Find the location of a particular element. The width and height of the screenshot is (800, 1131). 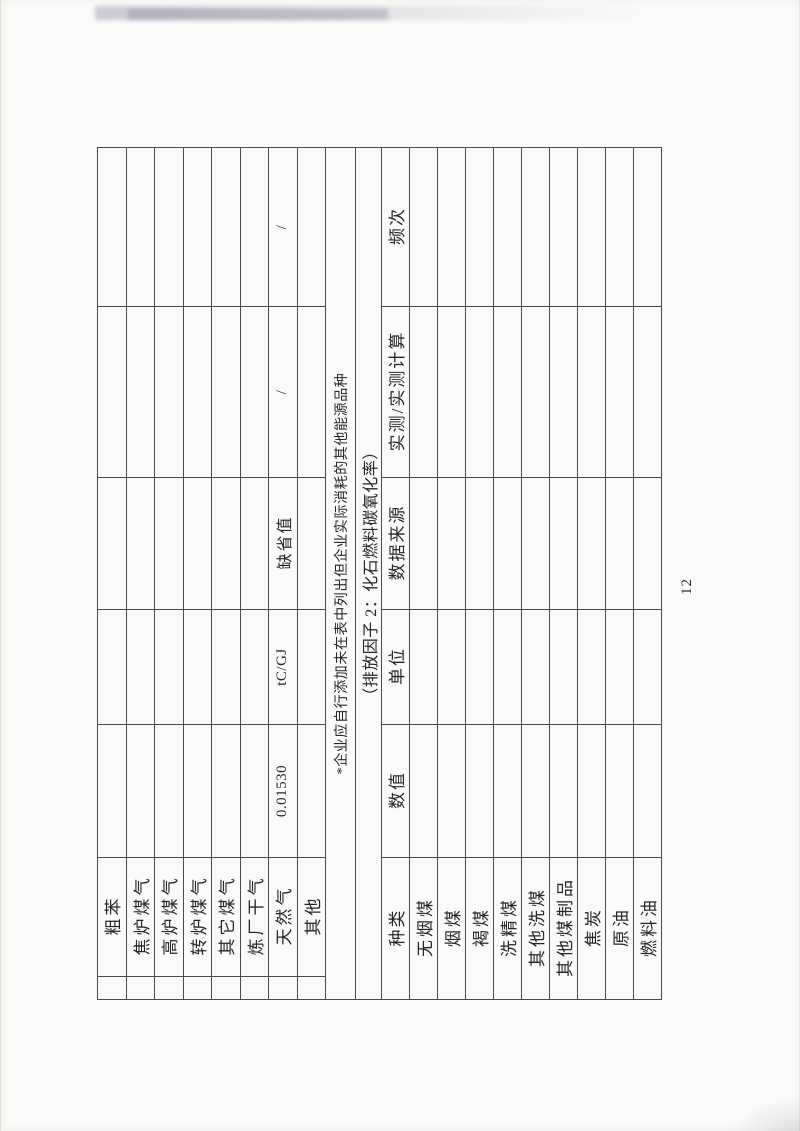

fuel-label-cell: 炼厂干气 is located at coordinates (254, 917).